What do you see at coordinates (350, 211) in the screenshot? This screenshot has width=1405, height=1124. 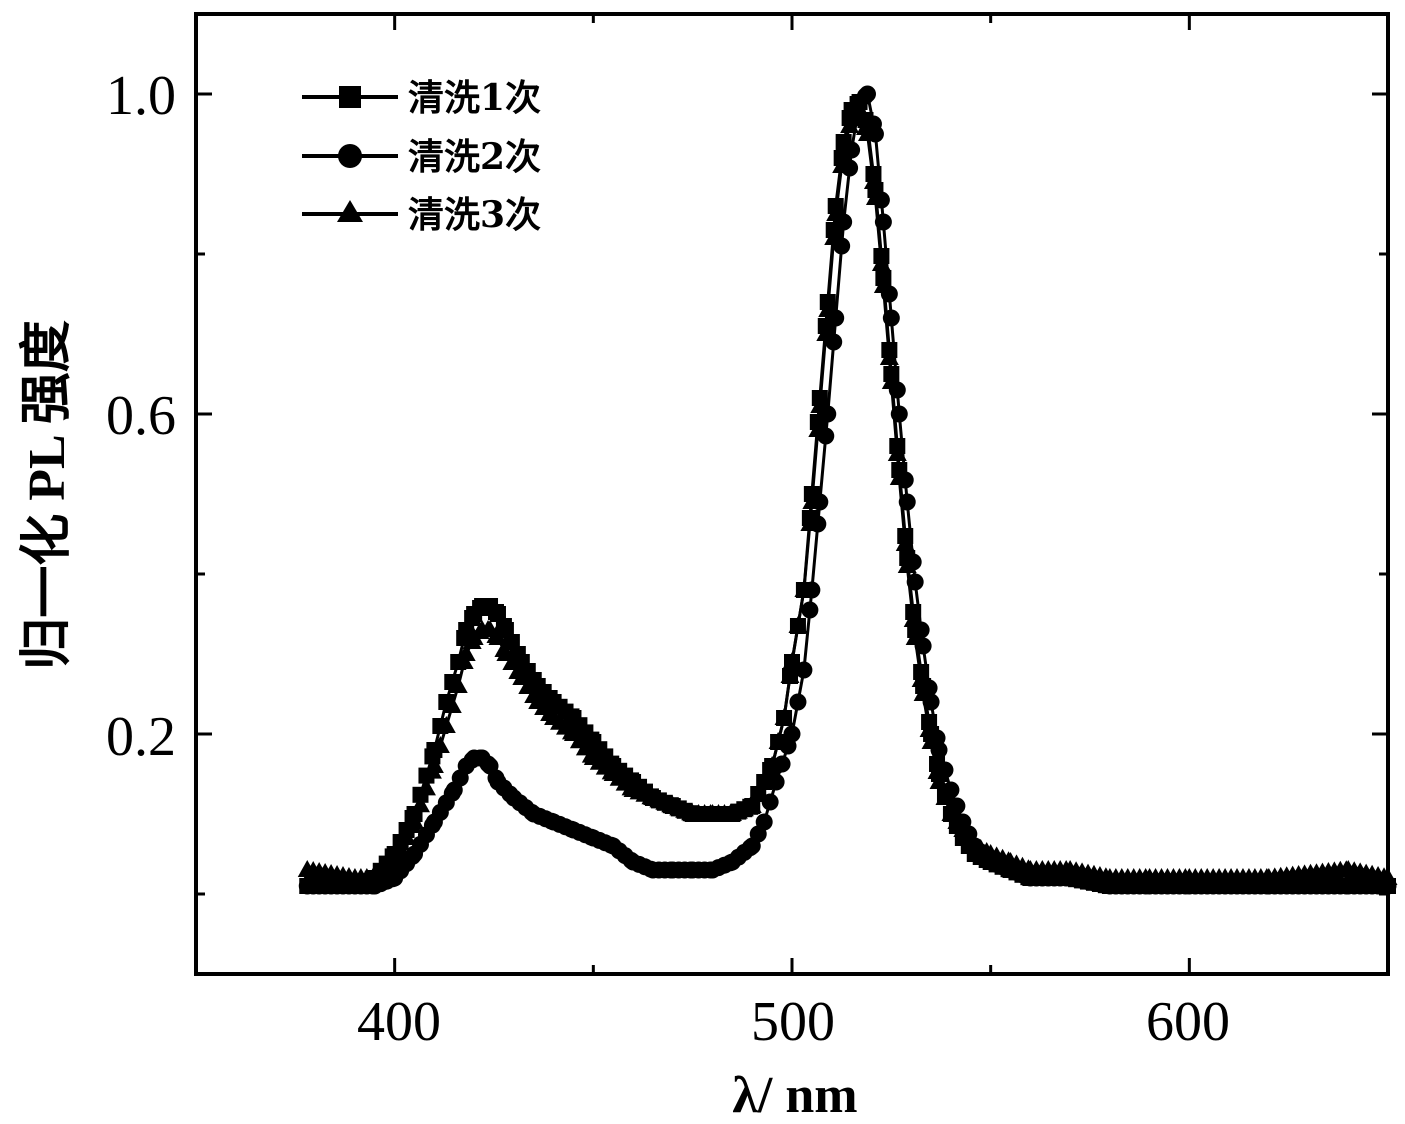 I see `legend-marker-triangle` at bounding box center [350, 211].